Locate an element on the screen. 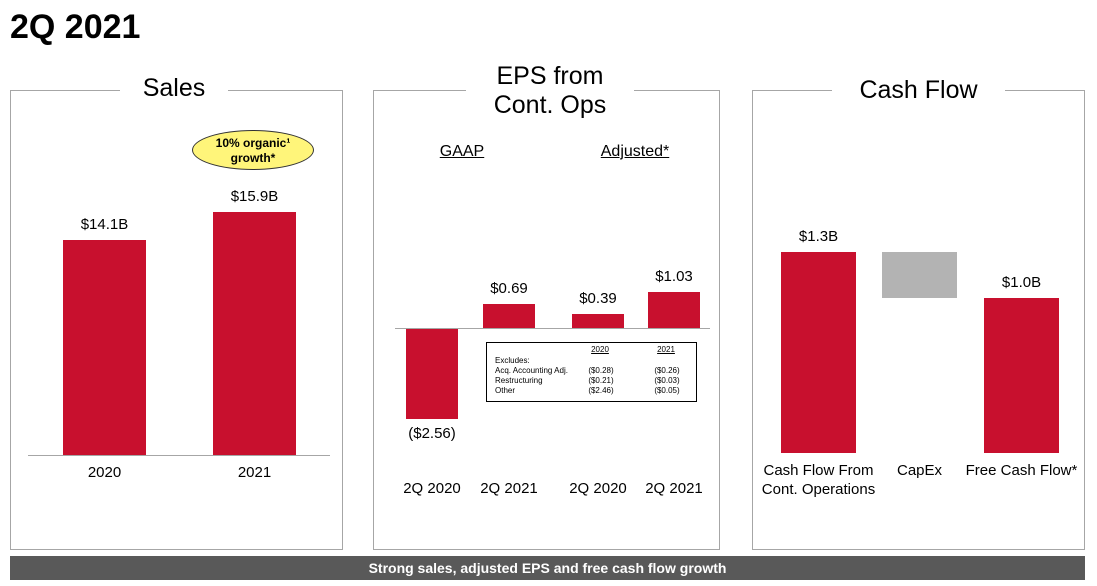  panel-title: Sales is located at coordinates (174, 88).